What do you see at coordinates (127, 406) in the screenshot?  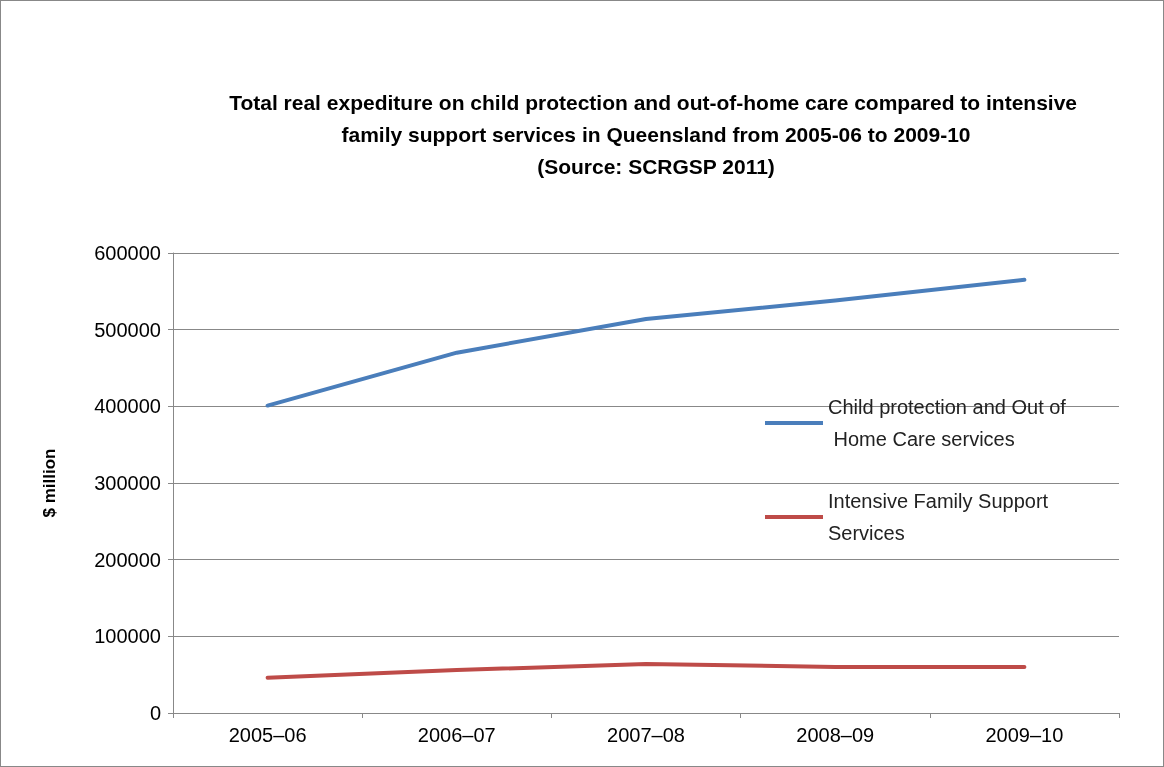 I see `y-tick-label: 400000` at bounding box center [127, 406].